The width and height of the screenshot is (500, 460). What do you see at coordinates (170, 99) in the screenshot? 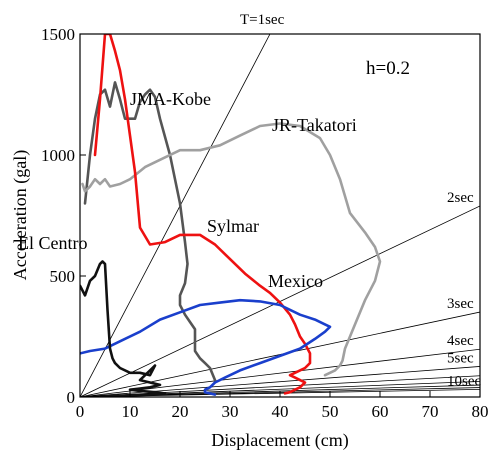
I see `series-label: JMA-Kobe` at bounding box center [170, 99].